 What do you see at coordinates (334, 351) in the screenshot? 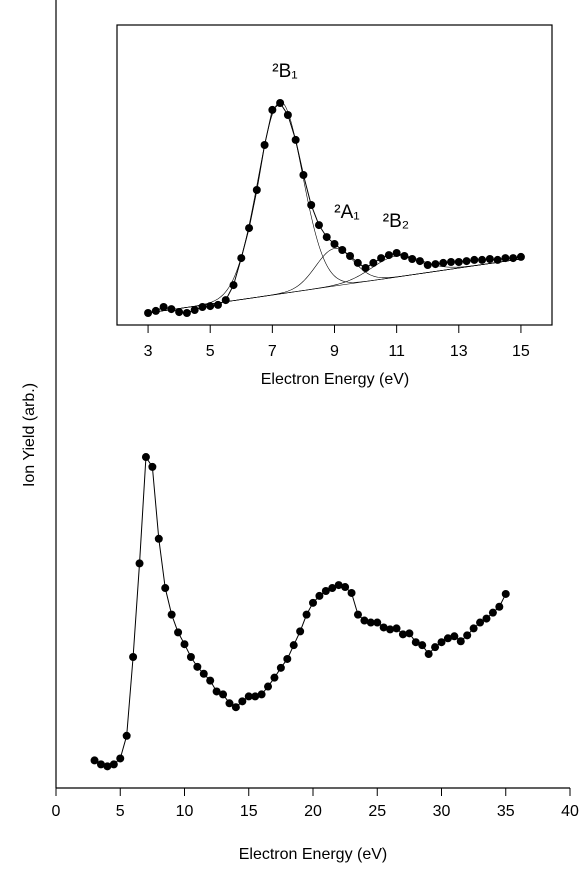
I see `x-tick-label: 9` at bounding box center [334, 351].